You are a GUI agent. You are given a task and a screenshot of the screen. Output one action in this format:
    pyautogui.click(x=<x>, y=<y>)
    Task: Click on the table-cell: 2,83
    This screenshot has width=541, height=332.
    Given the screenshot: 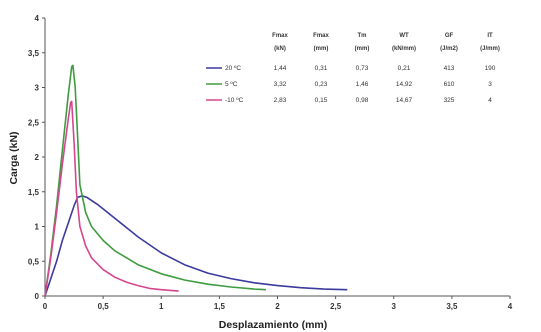 What is the action you would take?
    pyautogui.click(x=280, y=100)
    